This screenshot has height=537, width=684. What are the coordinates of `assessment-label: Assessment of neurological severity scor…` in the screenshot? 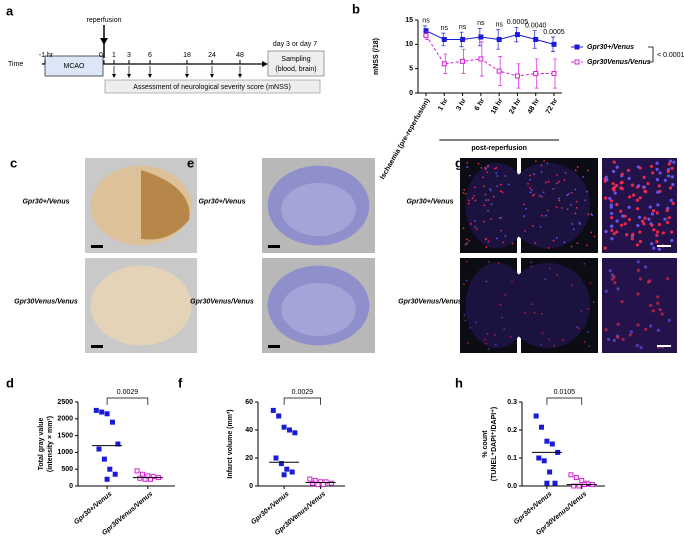 It's located at (212, 87).